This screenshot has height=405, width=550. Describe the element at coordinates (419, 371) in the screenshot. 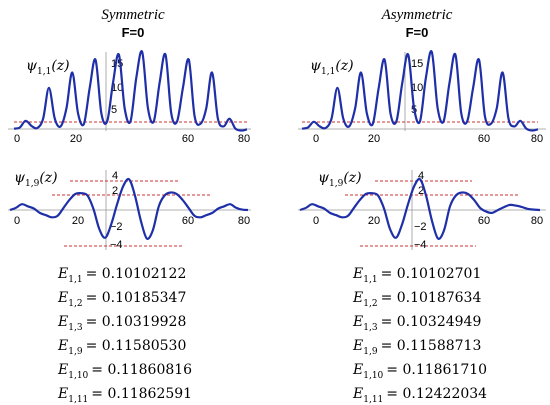

I see `energy-row: E1,10 = 0.11861710` at that location.